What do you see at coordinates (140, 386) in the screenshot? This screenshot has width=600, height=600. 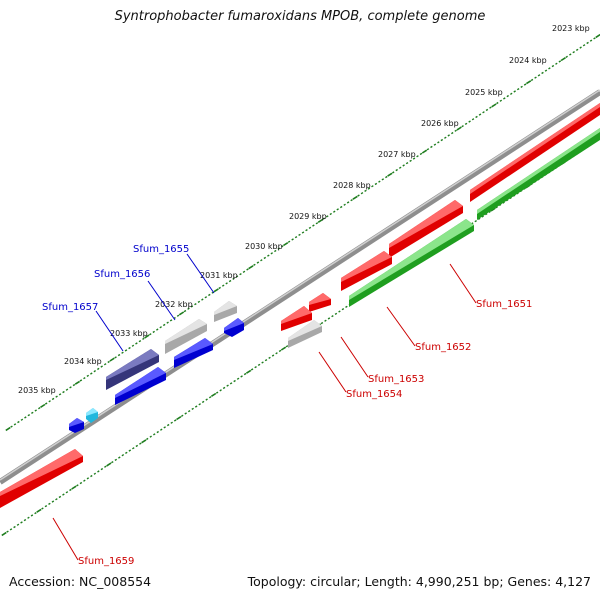 I see `gene-sfum-1657-blue` at bounding box center [140, 386].